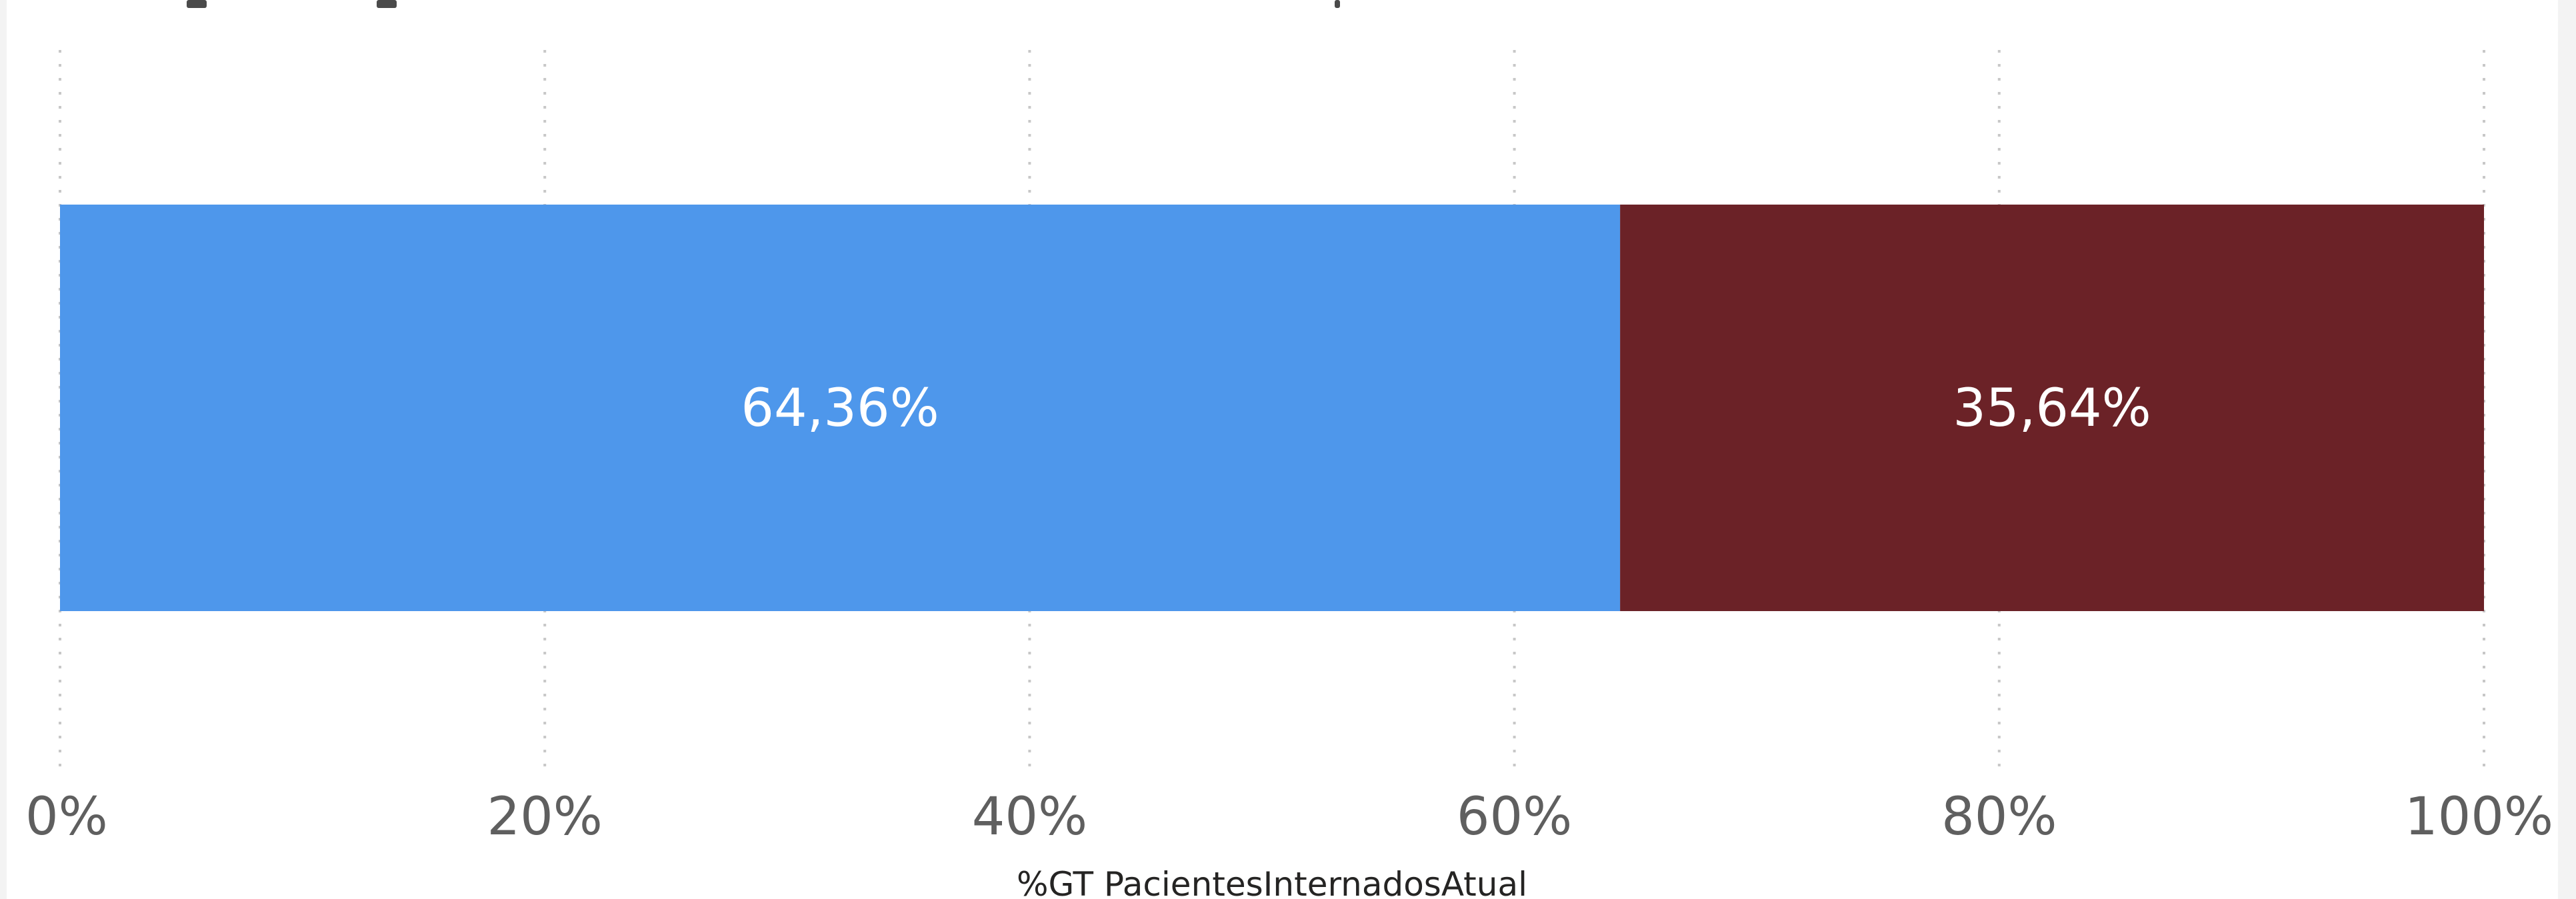  I want to click on x-tick-label: 0%, so click(66, 817).